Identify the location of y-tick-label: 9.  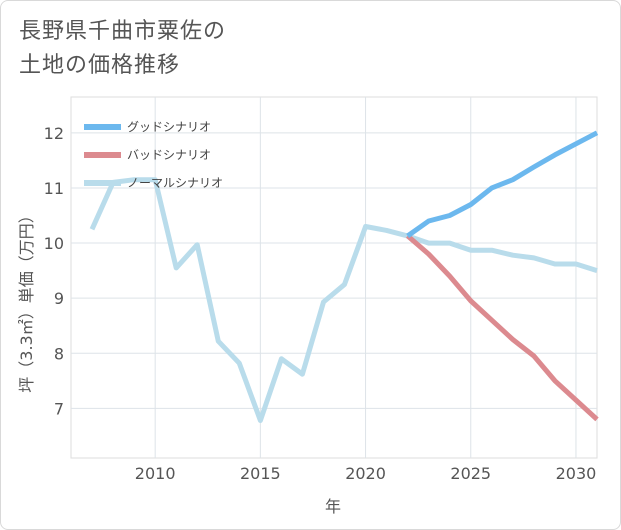
(59, 298).